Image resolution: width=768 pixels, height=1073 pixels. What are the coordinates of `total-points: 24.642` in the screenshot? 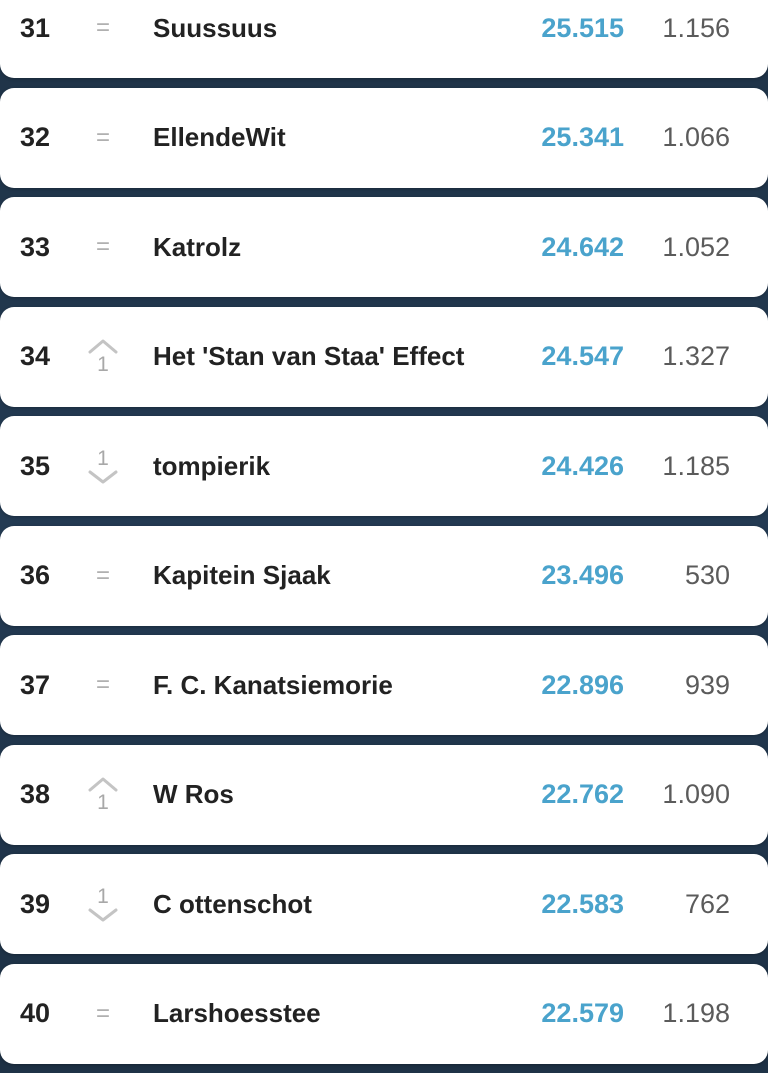 It's located at (582, 246).